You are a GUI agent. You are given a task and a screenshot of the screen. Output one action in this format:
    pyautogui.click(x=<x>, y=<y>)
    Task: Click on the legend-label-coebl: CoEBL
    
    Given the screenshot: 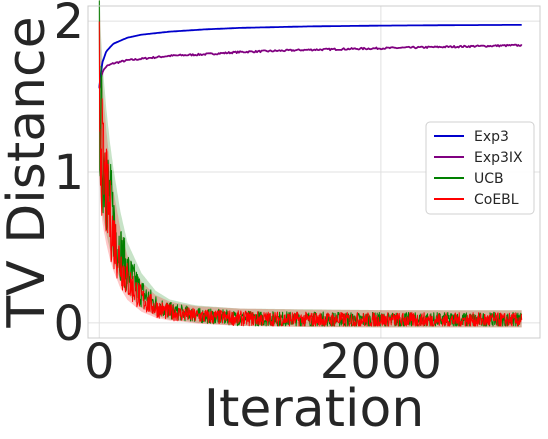 What is the action you would take?
    pyautogui.click(x=496, y=200)
    